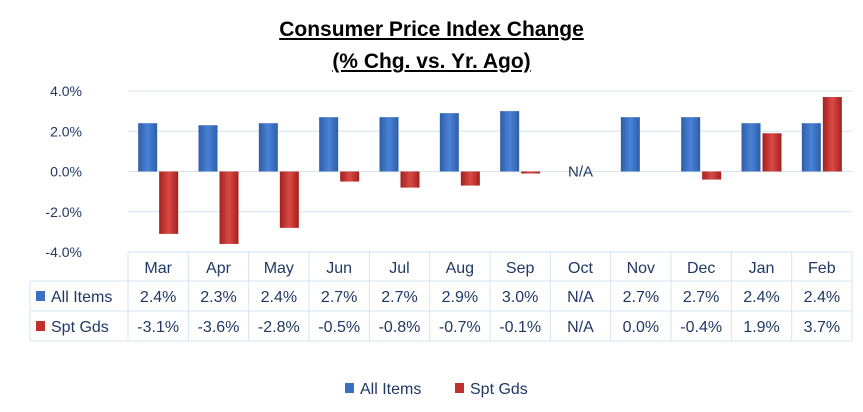 The image size is (863, 412). I want to click on table-cell: -0.8%, so click(400, 327).